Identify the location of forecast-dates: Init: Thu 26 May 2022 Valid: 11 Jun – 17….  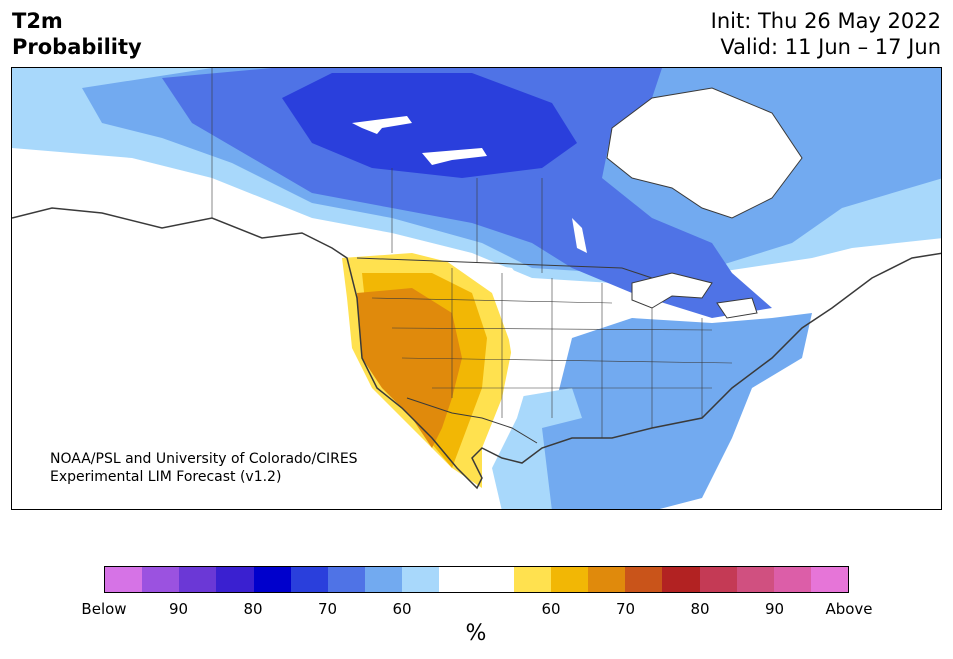
(826, 34).